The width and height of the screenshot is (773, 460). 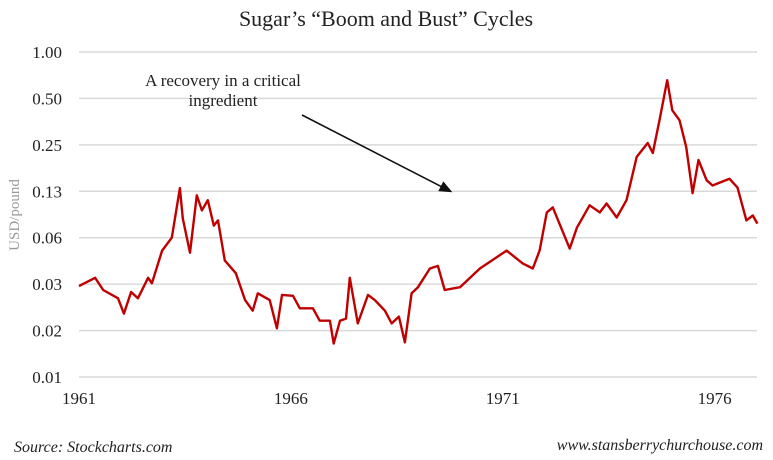 I want to click on y-tick-label: 0.02, so click(x=47, y=331).